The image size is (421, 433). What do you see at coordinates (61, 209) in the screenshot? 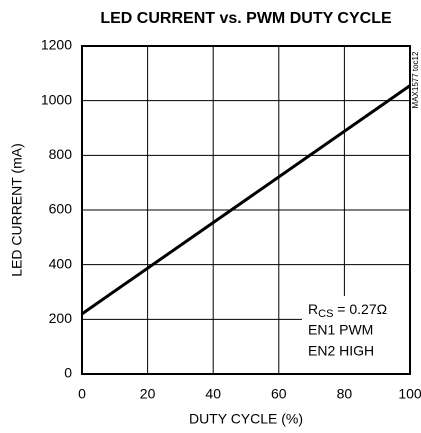
I see `y-tick-label: 600` at bounding box center [61, 209].